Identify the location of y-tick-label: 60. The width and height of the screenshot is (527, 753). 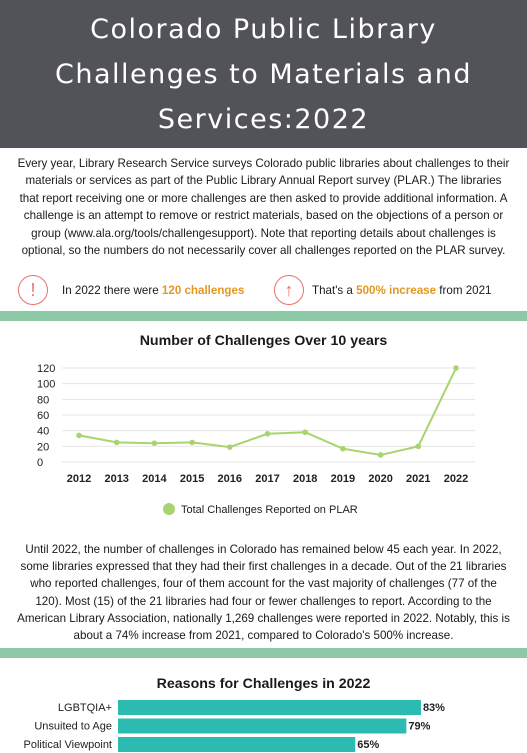
(43, 416).